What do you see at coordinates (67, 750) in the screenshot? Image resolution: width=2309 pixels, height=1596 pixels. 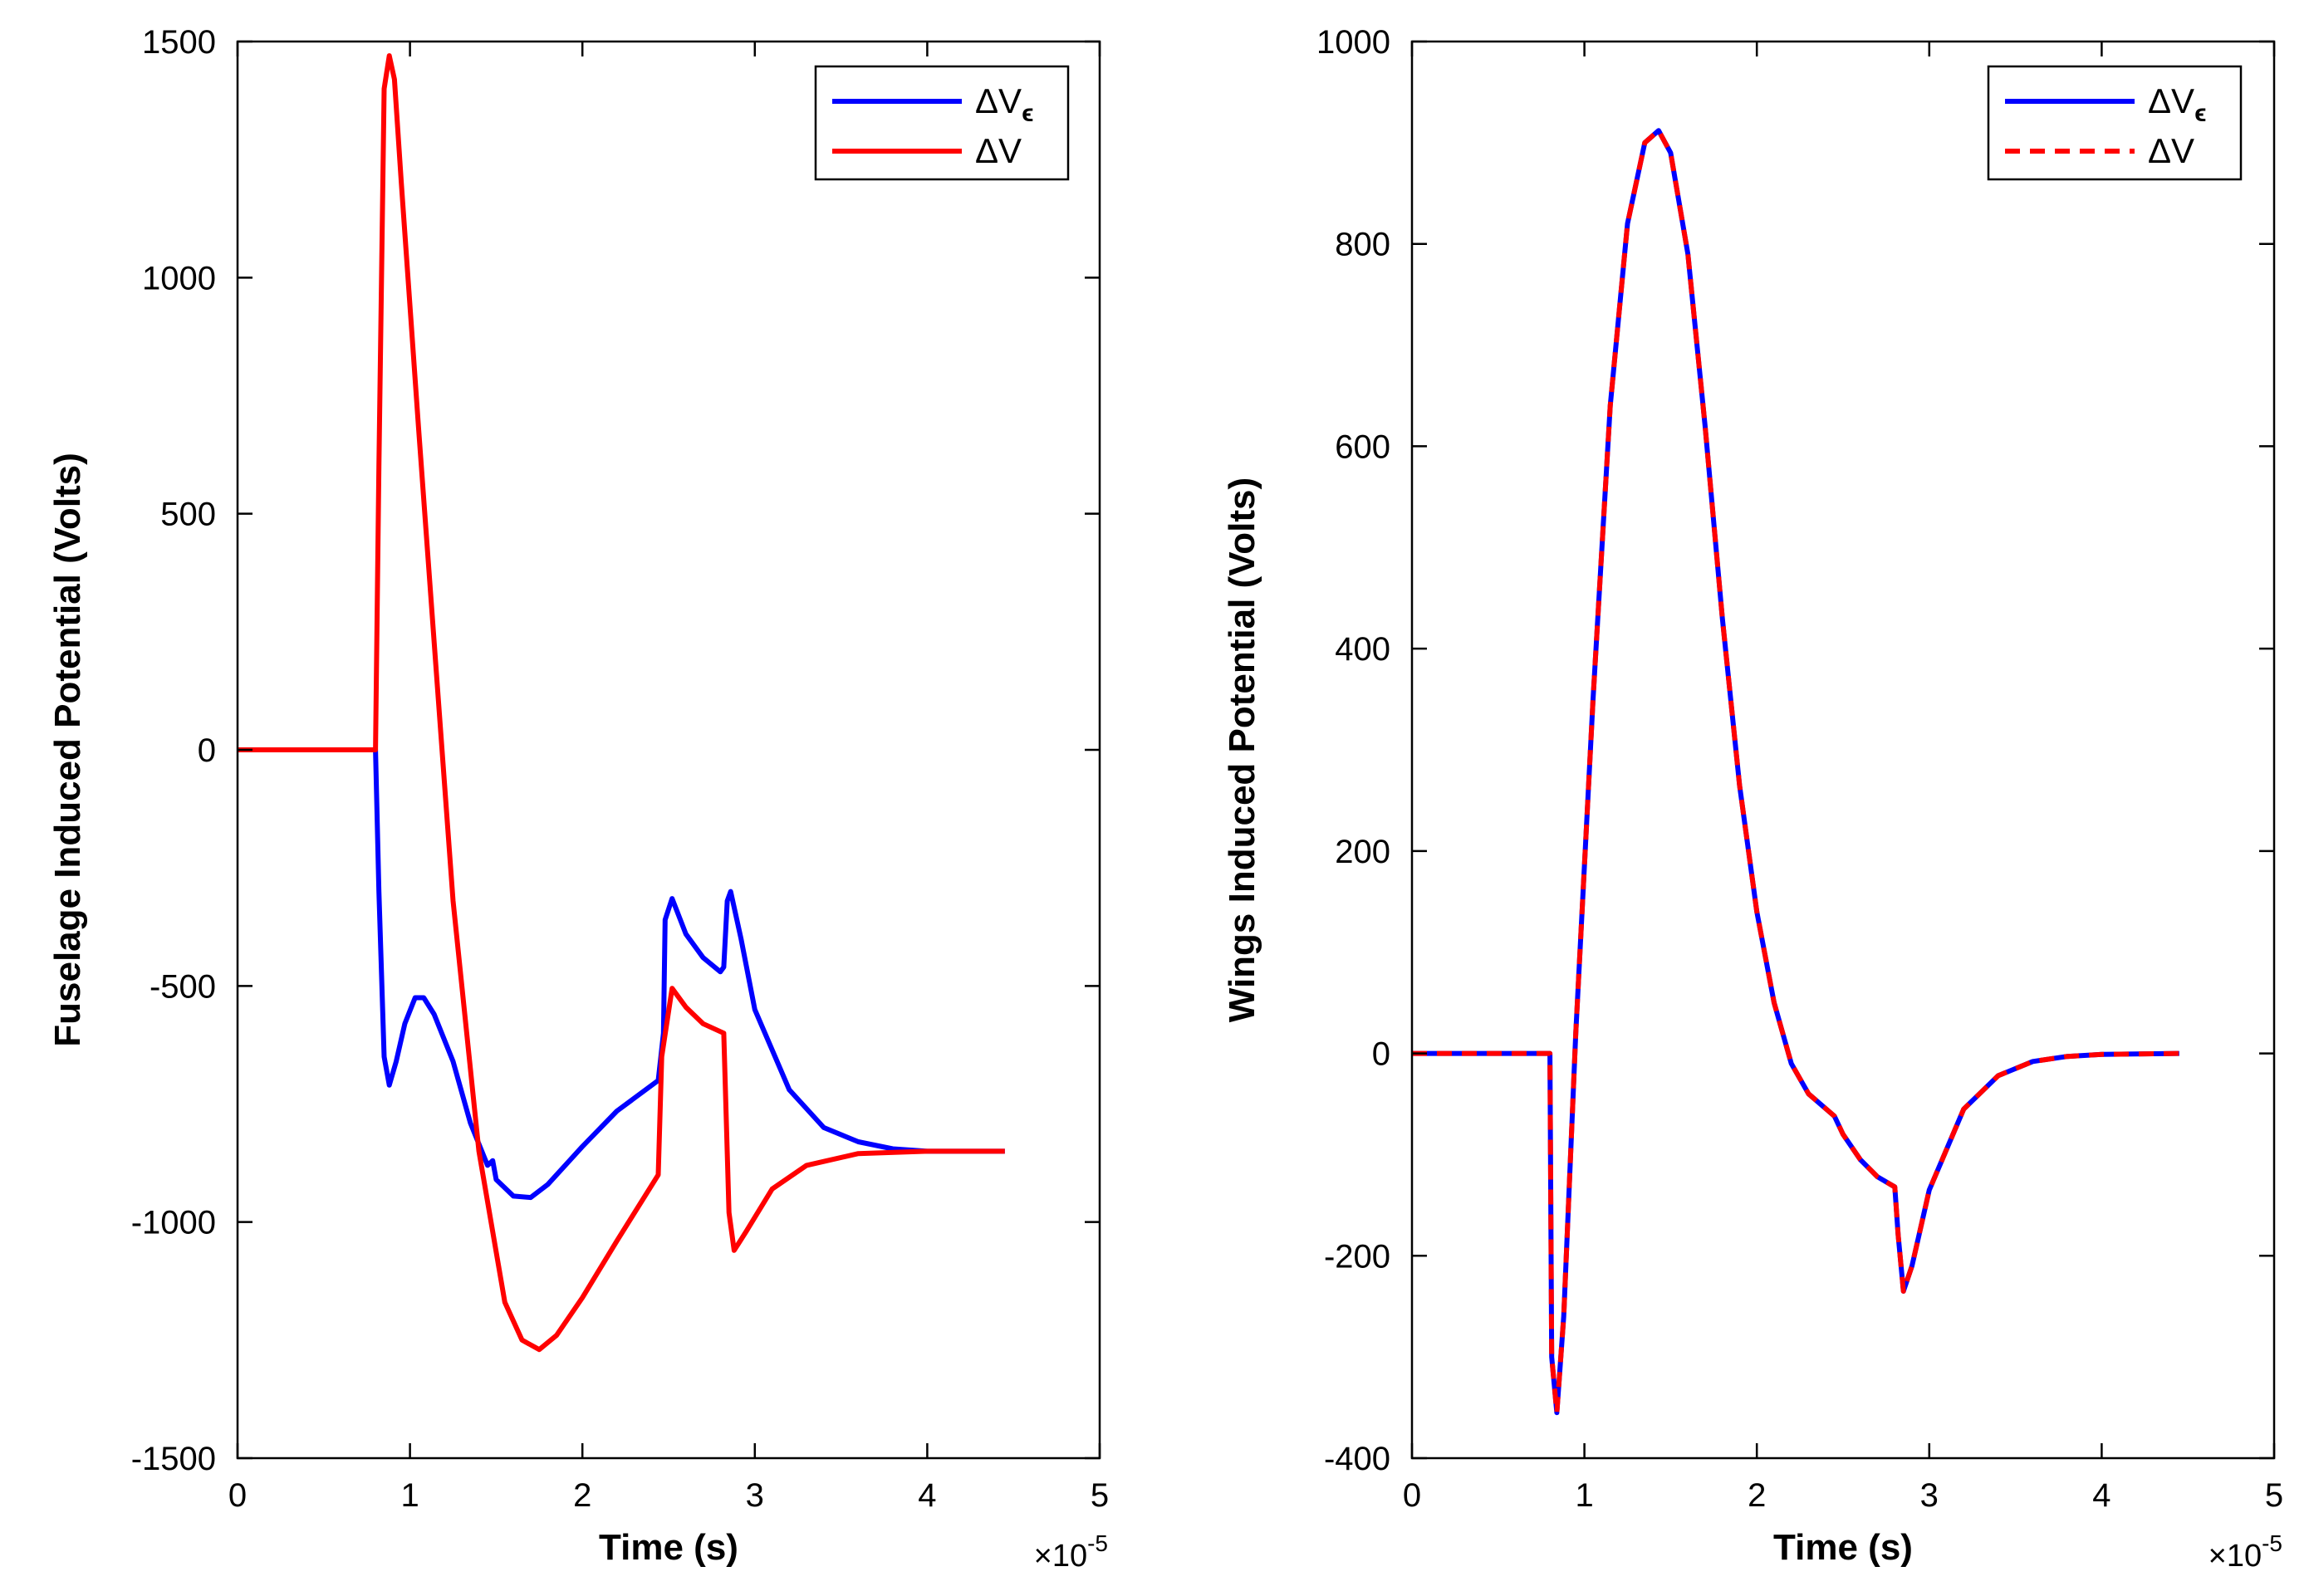 I see `y-axis-label: Fuselage Induced Potential (Volts)` at bounding box center [67, 750].